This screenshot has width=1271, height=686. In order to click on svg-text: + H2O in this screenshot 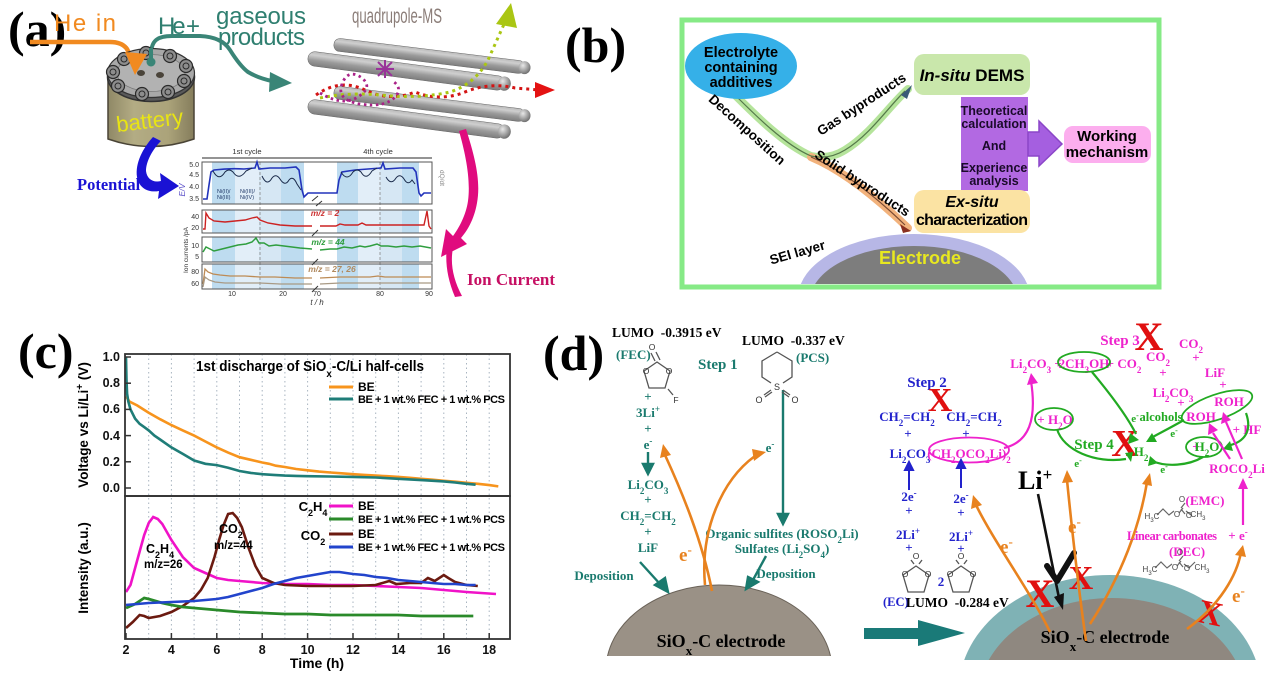, I will do `click(1054, 421)`.